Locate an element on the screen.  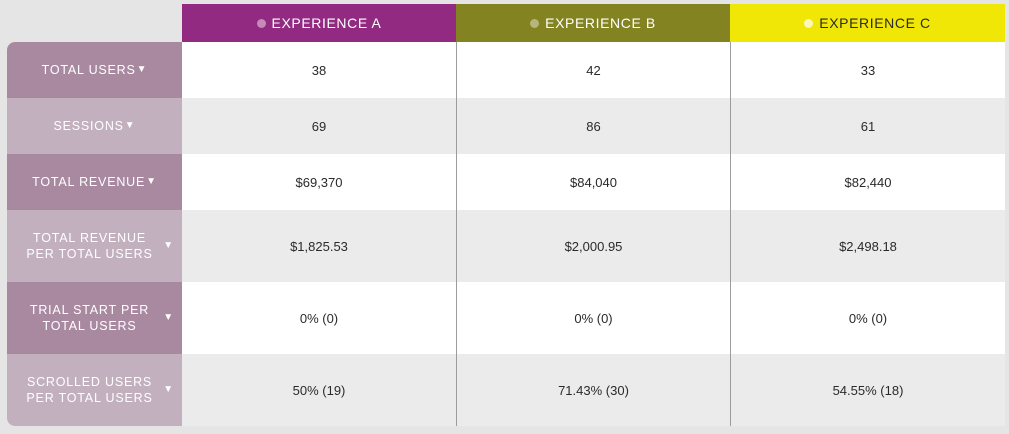
table-cell: 69 is located at coordinates (319, 126).